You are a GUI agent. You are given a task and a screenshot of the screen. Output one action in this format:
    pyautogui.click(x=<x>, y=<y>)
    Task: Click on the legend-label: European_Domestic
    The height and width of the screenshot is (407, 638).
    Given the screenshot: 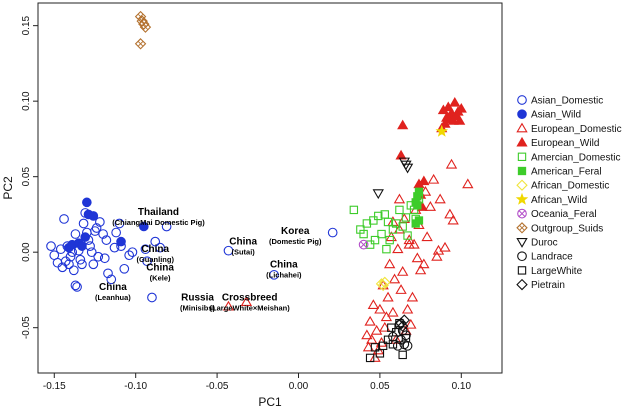 What is the action you would take?
    pyautogui.click(x=576, y=129)
    